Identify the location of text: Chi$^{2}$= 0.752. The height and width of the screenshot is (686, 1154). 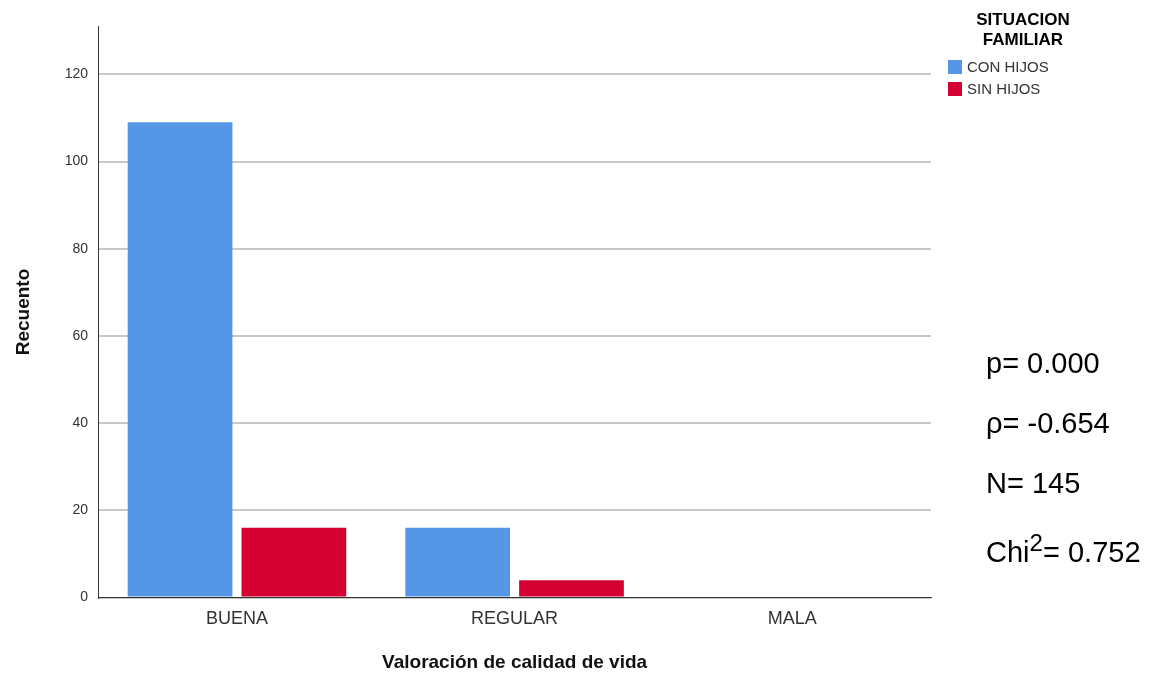
(1063, 549).